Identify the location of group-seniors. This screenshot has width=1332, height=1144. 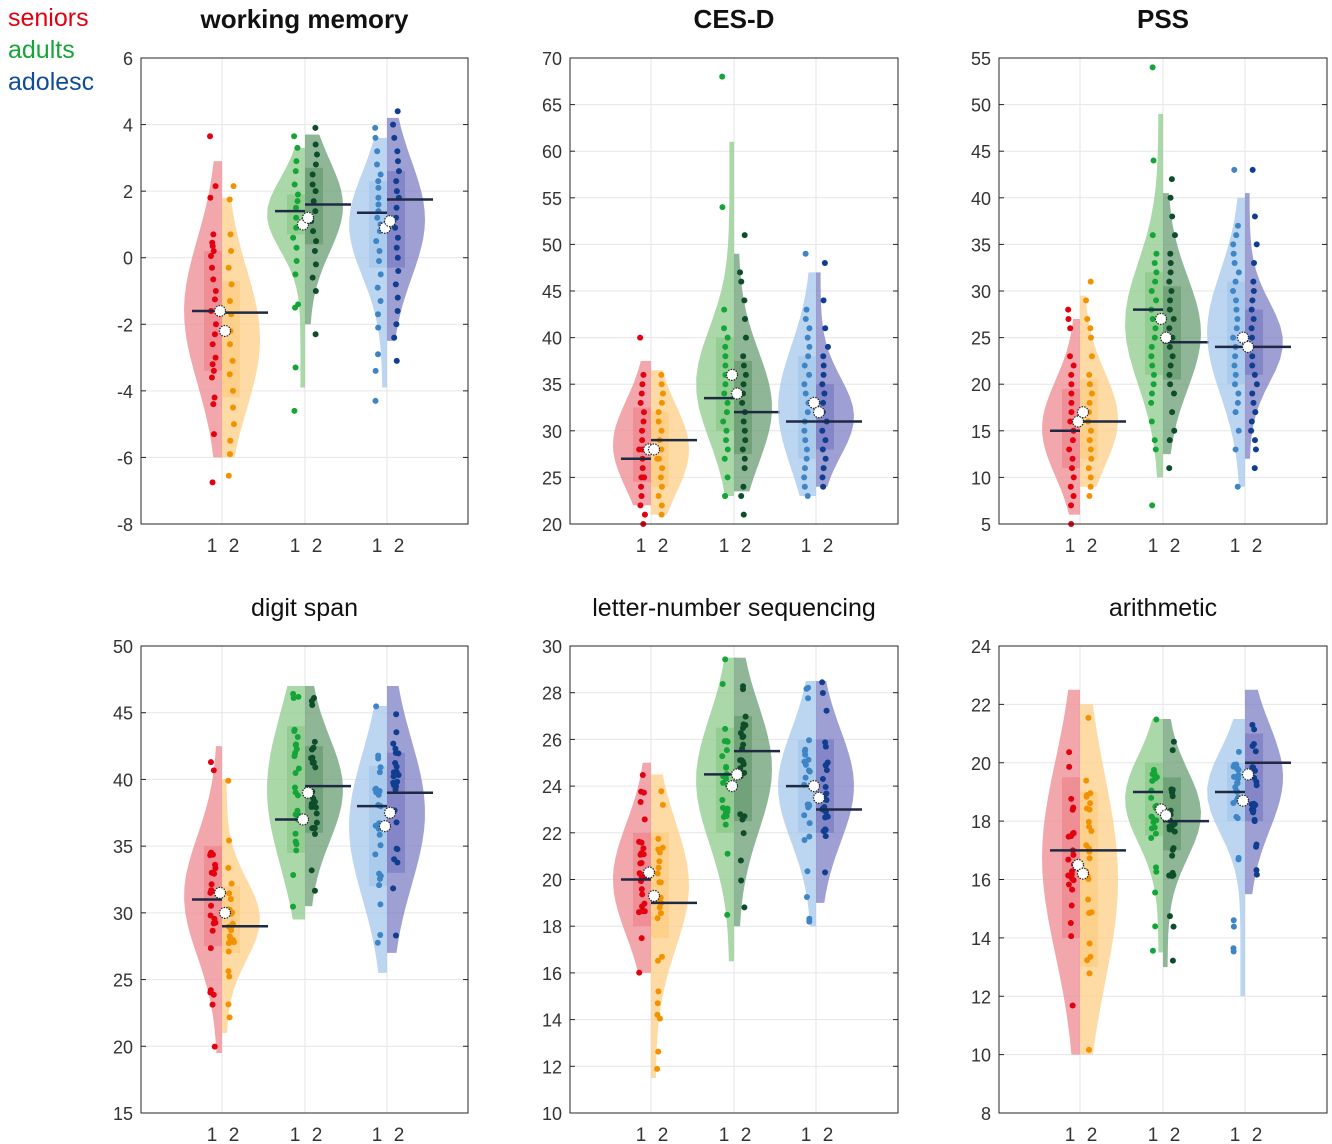
(1084, 402).